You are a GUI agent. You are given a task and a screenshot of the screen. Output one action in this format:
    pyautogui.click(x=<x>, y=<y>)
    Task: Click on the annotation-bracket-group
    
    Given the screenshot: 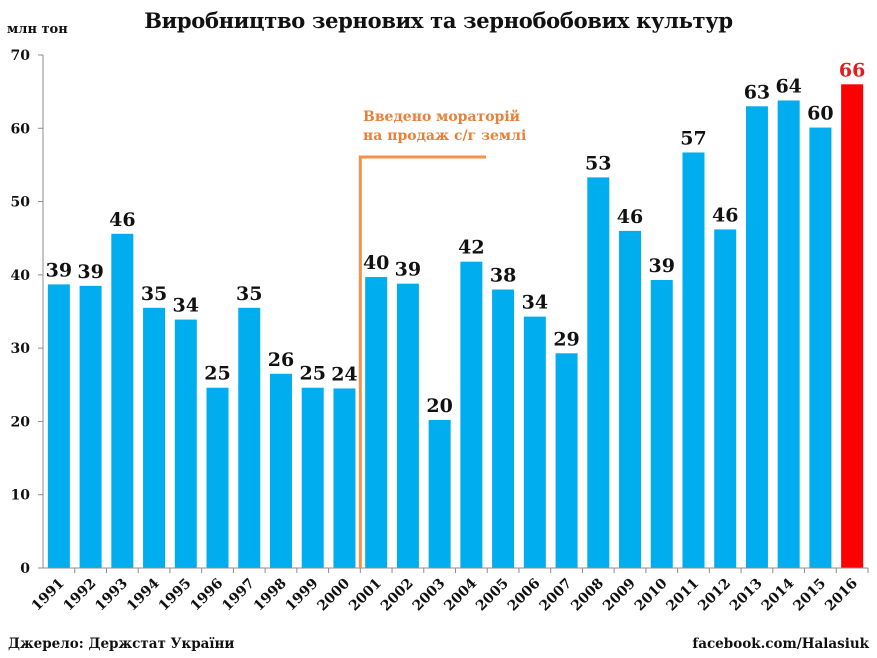 What is the action you would take?
    pyautogui.click(x=422, y=361)
    